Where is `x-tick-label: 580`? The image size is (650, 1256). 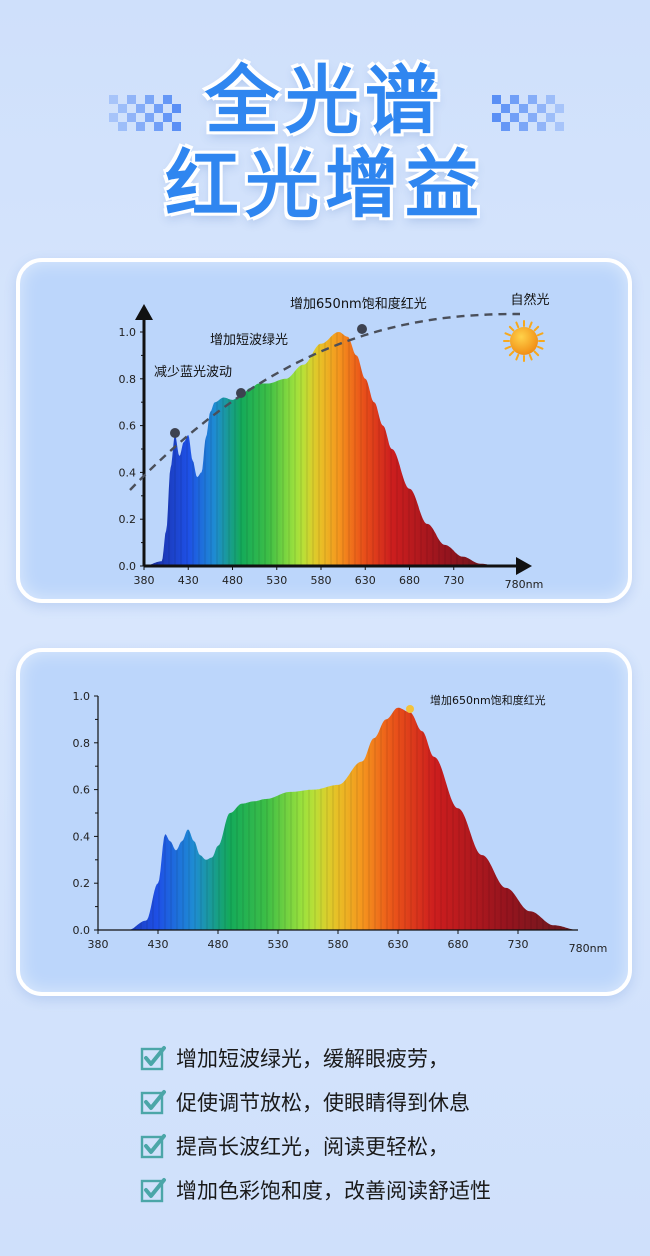
x-tick-label: 580 is located at coordinates (338, 944).